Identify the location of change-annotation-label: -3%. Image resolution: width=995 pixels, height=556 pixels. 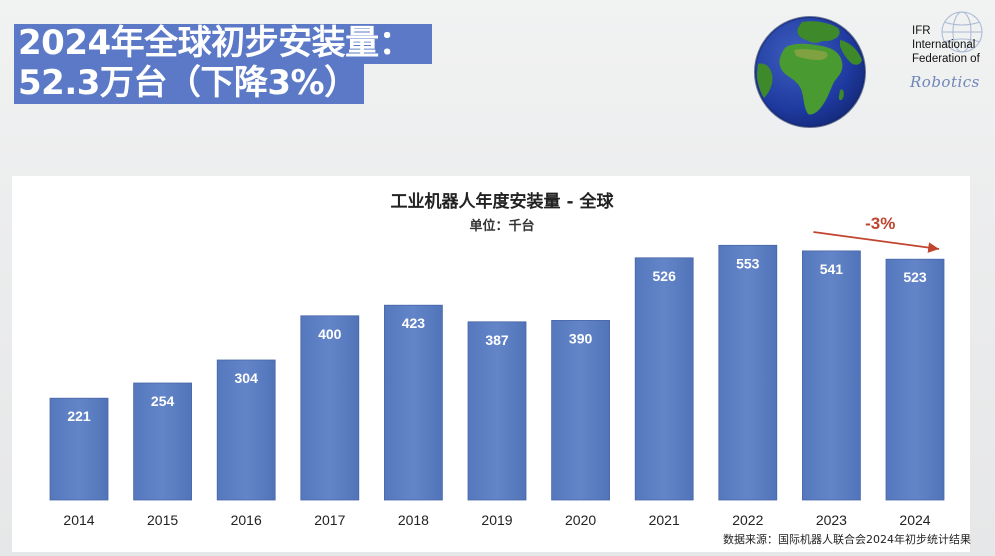
(880, 223).